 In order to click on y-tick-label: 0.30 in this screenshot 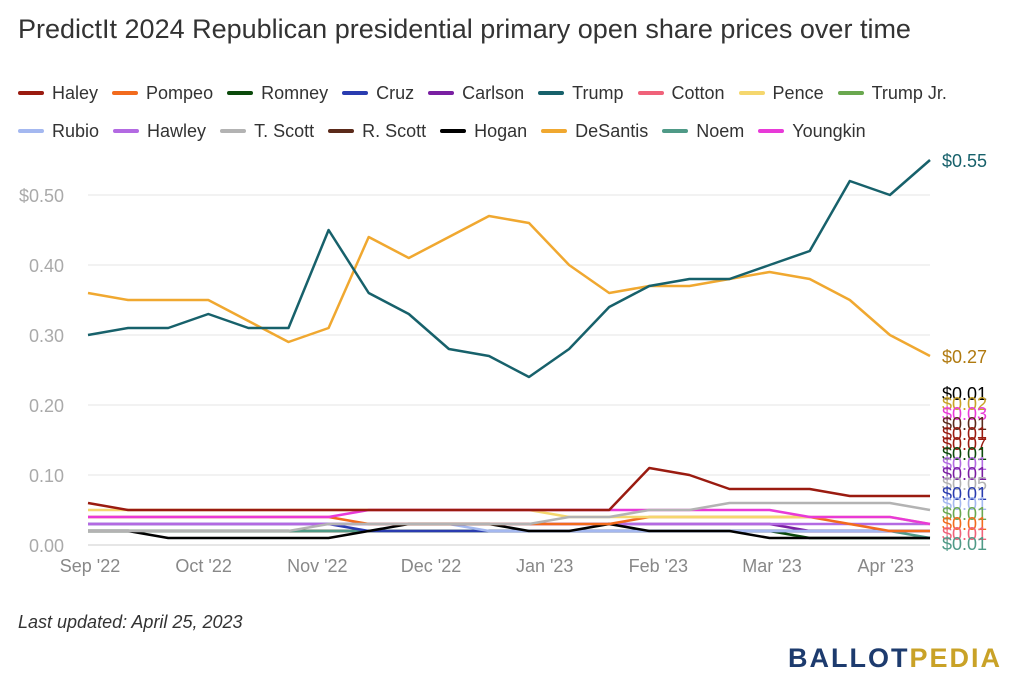, I will do `click(46, 336)`.